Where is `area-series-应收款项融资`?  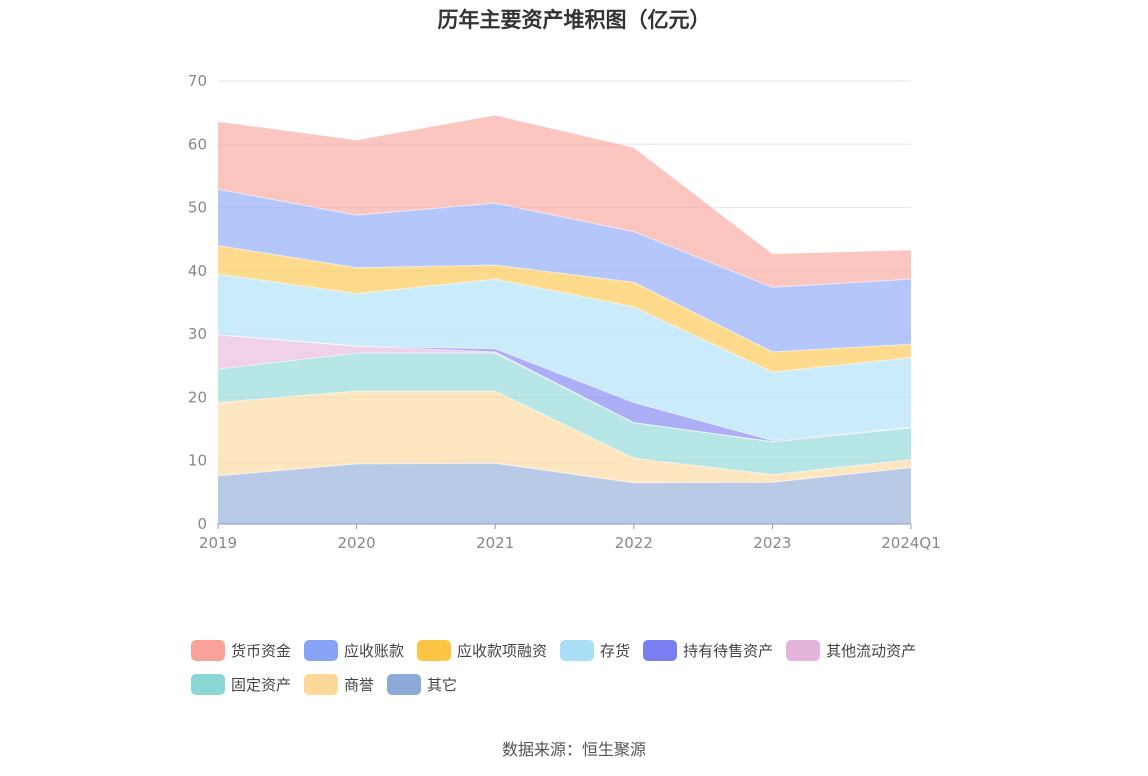 area-series-应收款项融资 is located at coordinates (564, 309).